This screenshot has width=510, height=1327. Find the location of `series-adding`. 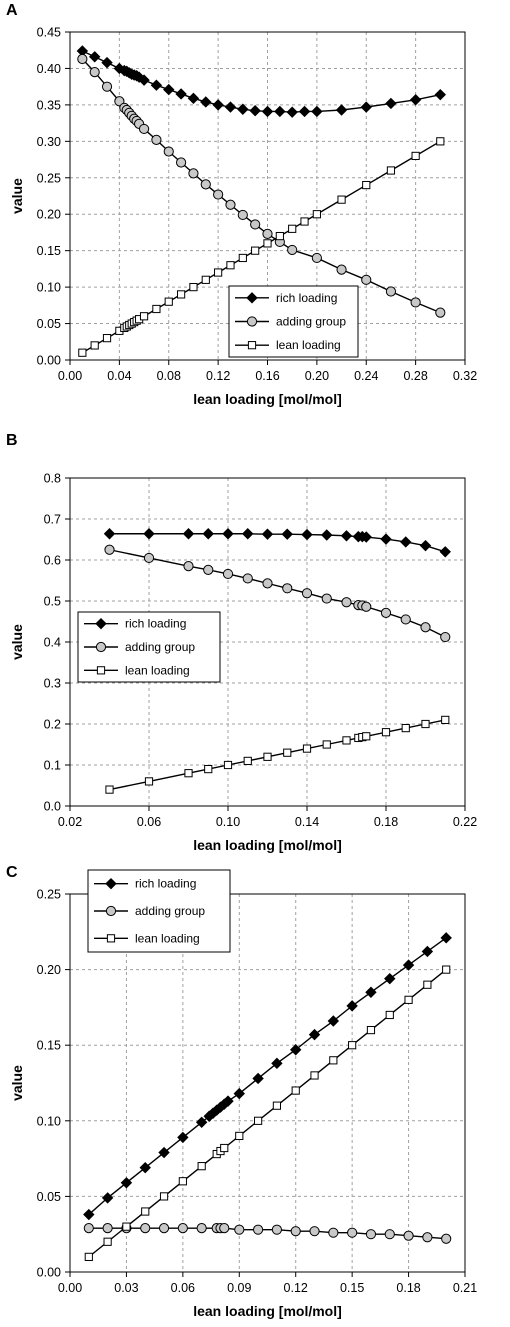

series-adding is located at coordinates (267, 1233).